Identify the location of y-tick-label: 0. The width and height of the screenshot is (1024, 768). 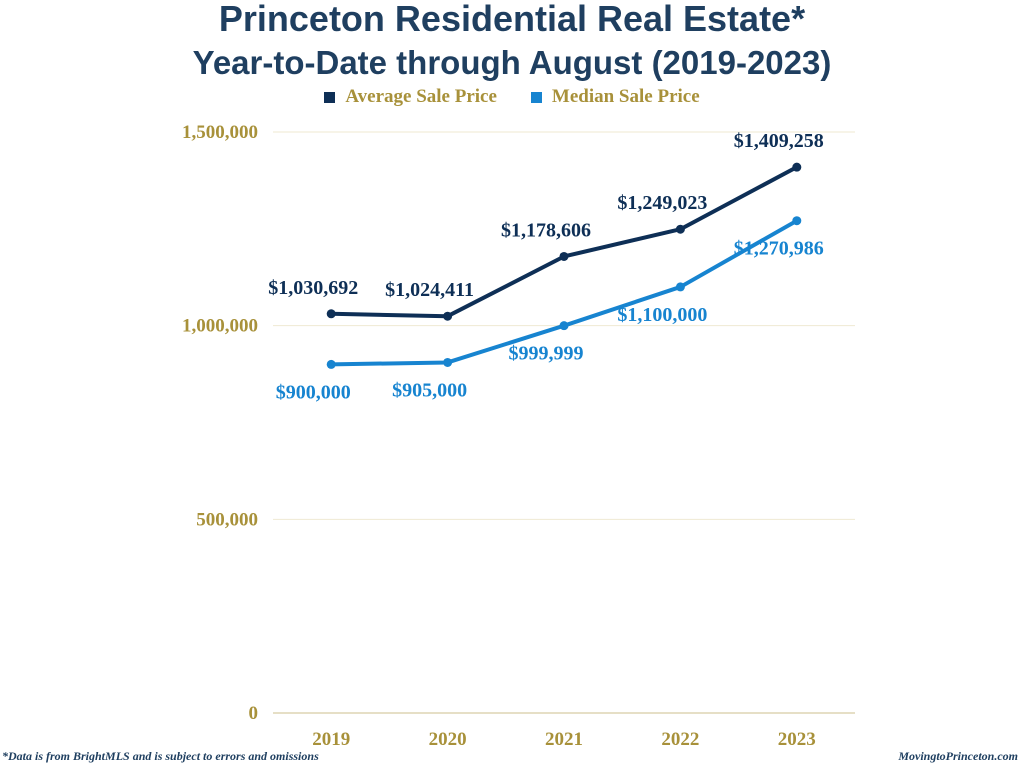
(254, 713).